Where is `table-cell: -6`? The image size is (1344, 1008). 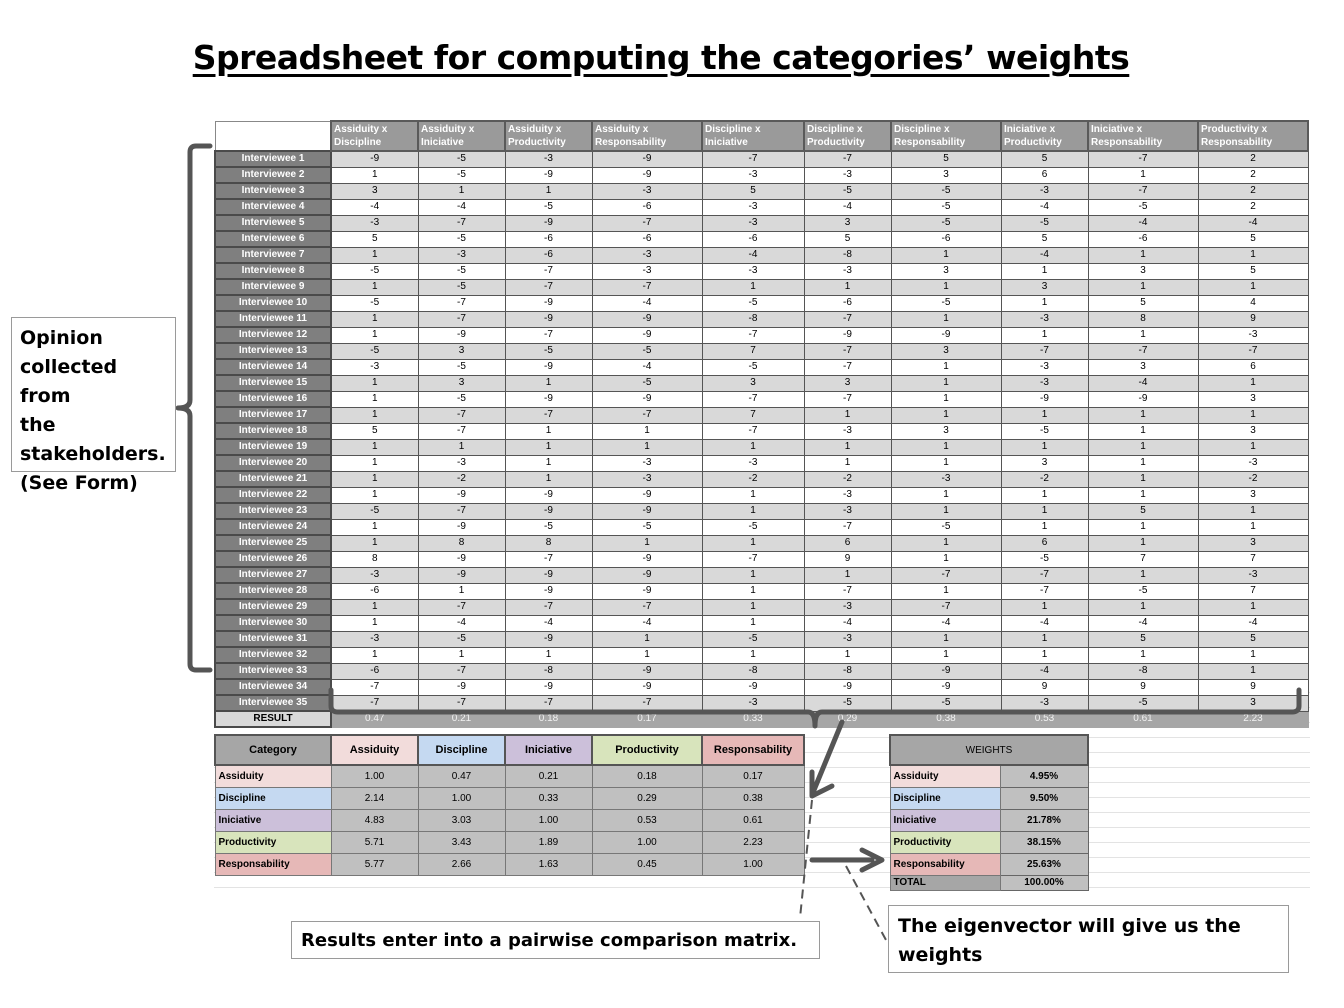 table-cell: -6 is located at coordinates (1143, 239).